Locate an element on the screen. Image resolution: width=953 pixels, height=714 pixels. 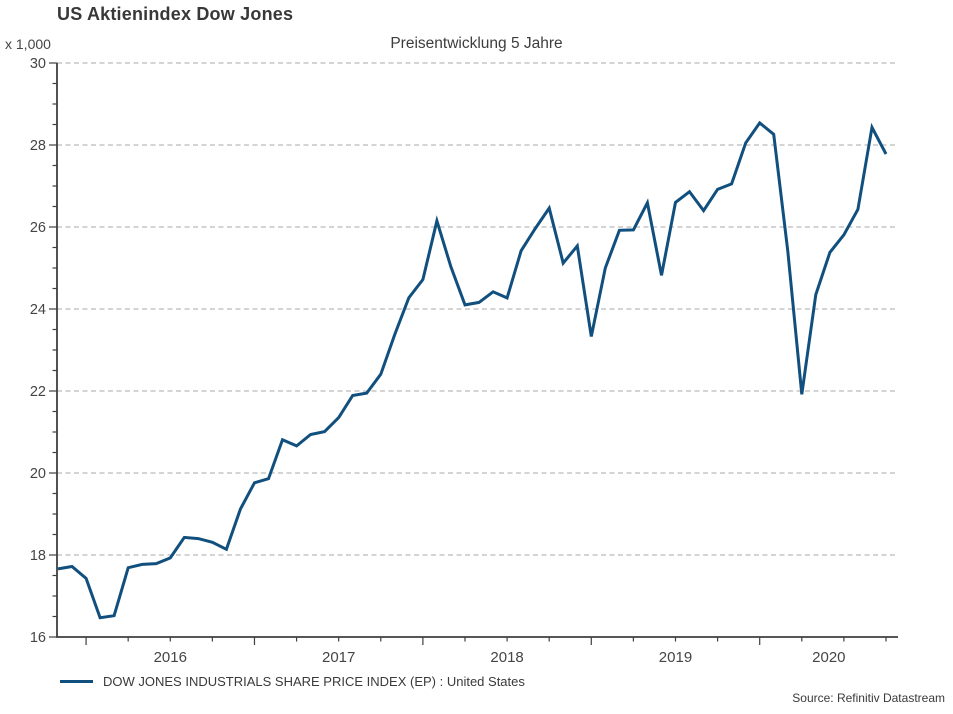
y-tick-label: 22 is located at coordinates (38, 392).